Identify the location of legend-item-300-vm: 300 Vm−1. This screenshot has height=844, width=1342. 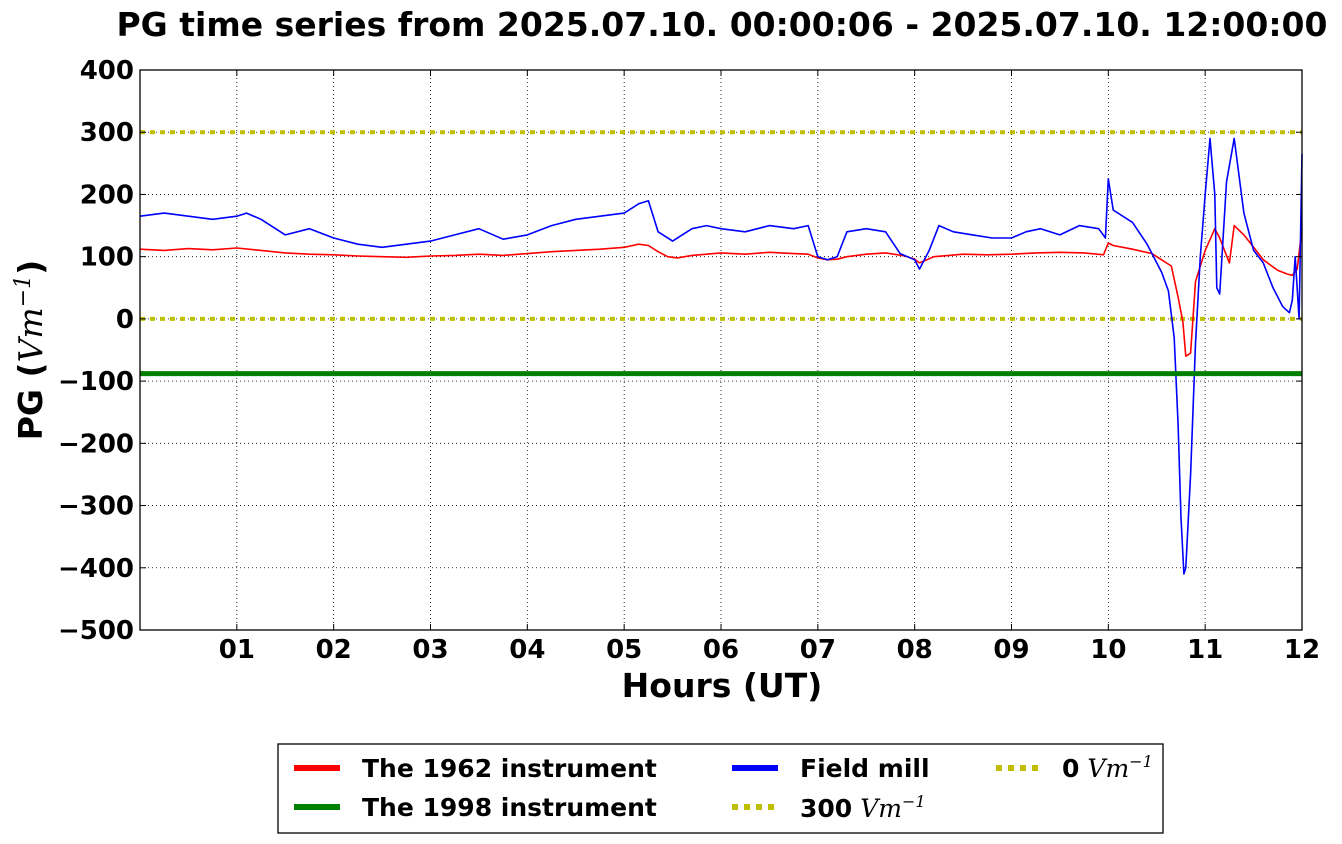
(829, 807).